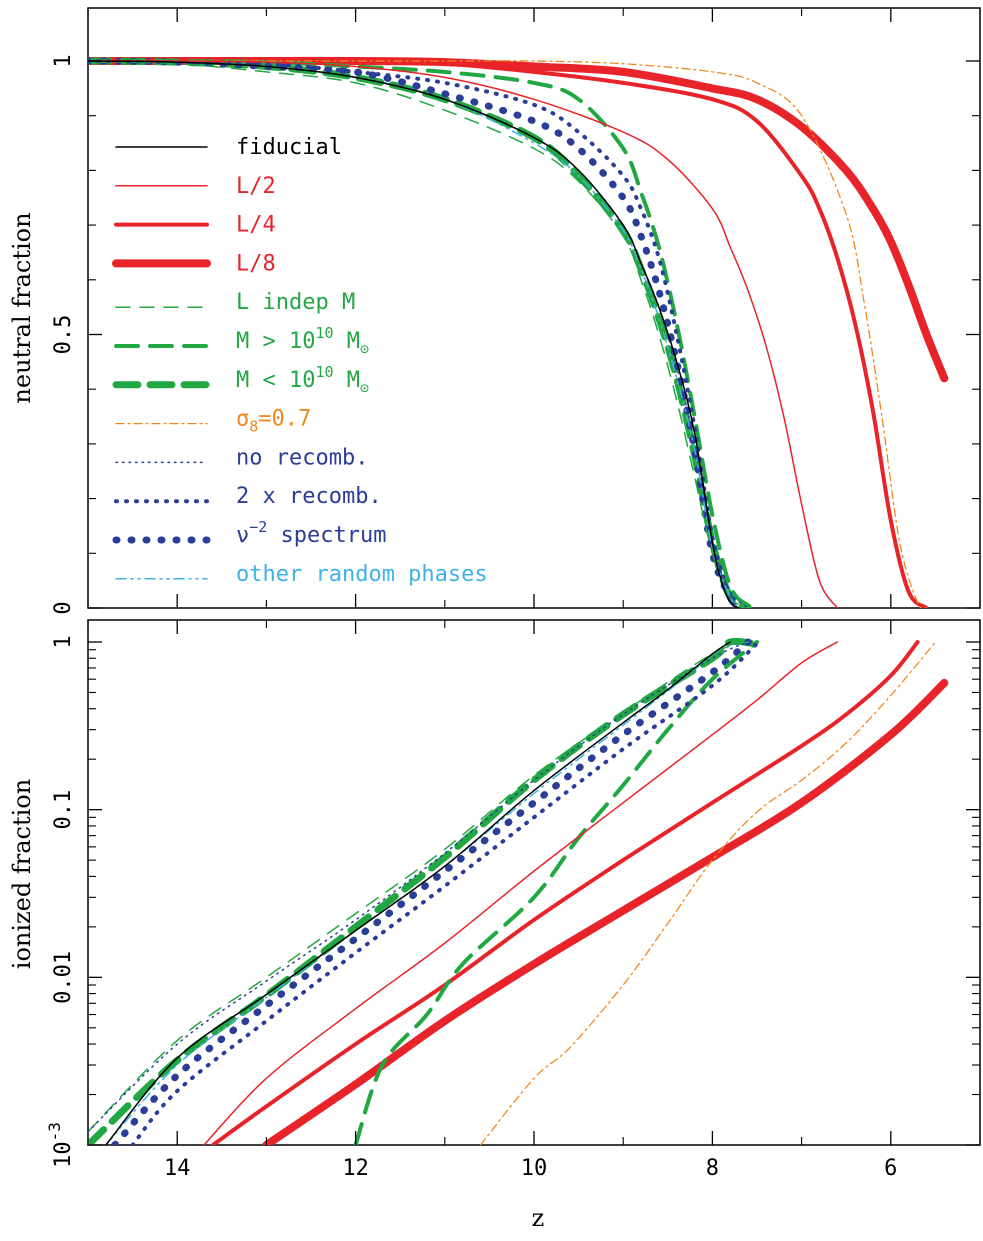 The height and width of the screenshot is (1241, 983). I want to click on legend-label-l8: L/8, so click(256, 263).